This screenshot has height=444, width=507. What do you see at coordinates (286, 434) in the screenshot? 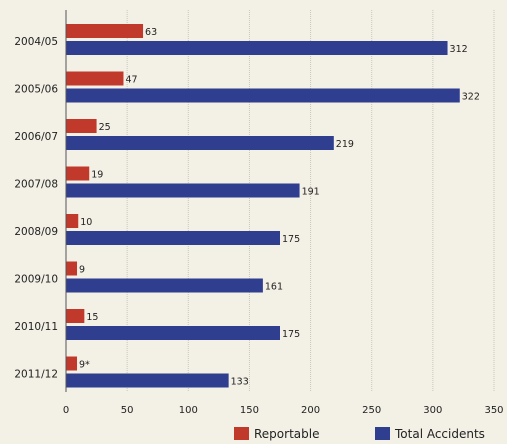
I see `legend-label-reportable: Reportable` at bounding box center [286, 434].